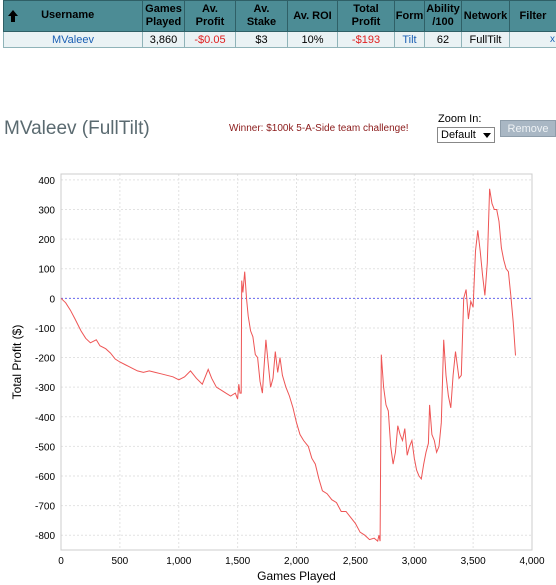 This screenshot has height=585, width=556. Describe the element at coordinates (443, 39) in the screenshot. I see `ability-cell: 62` at that location.